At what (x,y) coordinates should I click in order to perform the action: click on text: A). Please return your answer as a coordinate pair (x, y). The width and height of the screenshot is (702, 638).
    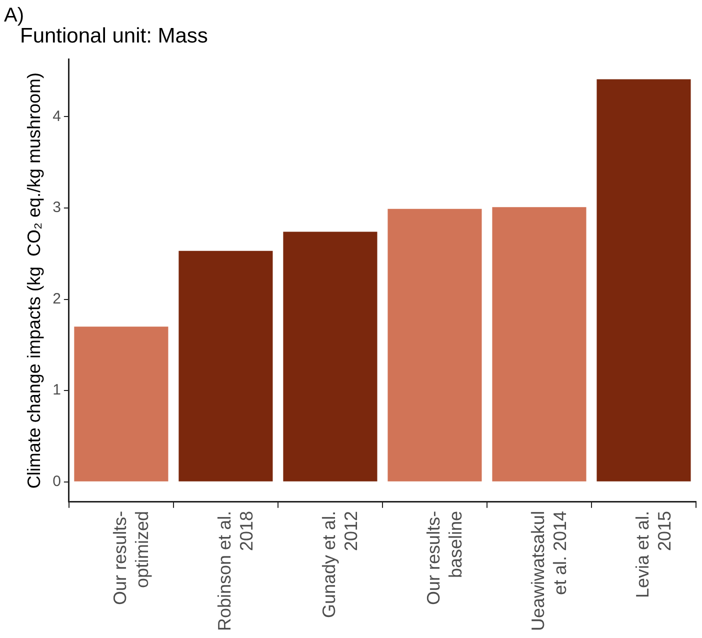
    Looking at the image, I should click on (14, 15).